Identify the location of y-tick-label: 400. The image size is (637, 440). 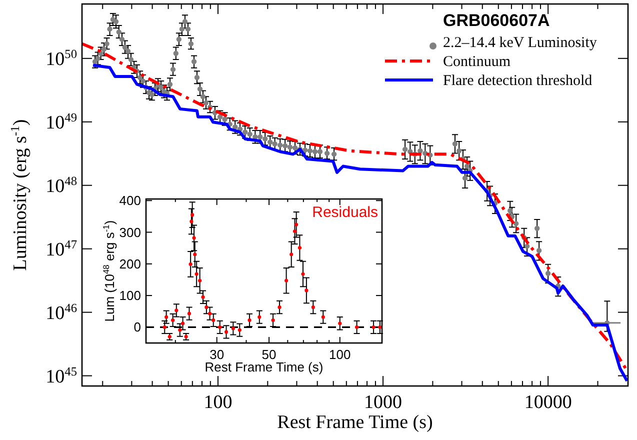
(130, 200).